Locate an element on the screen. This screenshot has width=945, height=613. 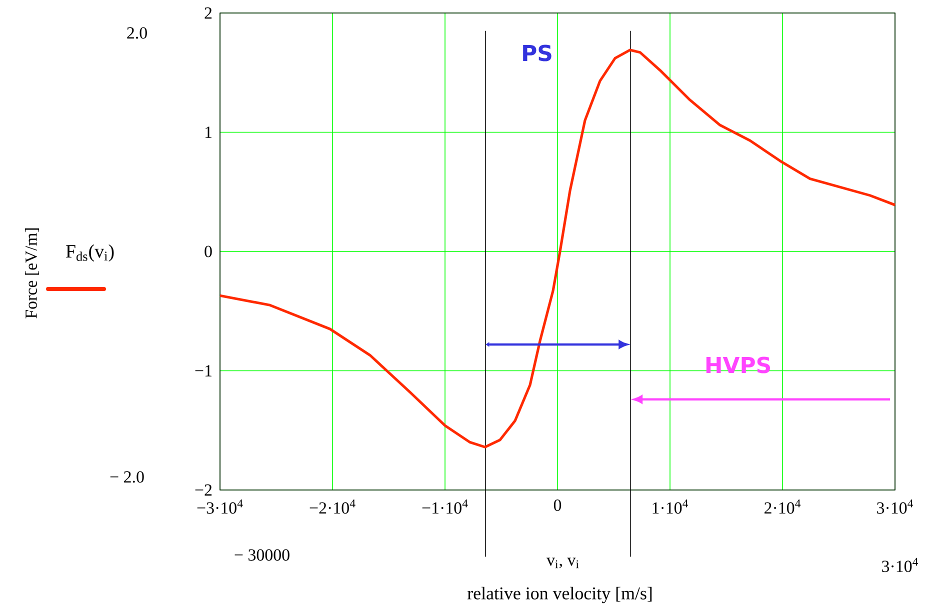
text: Force [eV/m] is located at coordinates (32, 273).